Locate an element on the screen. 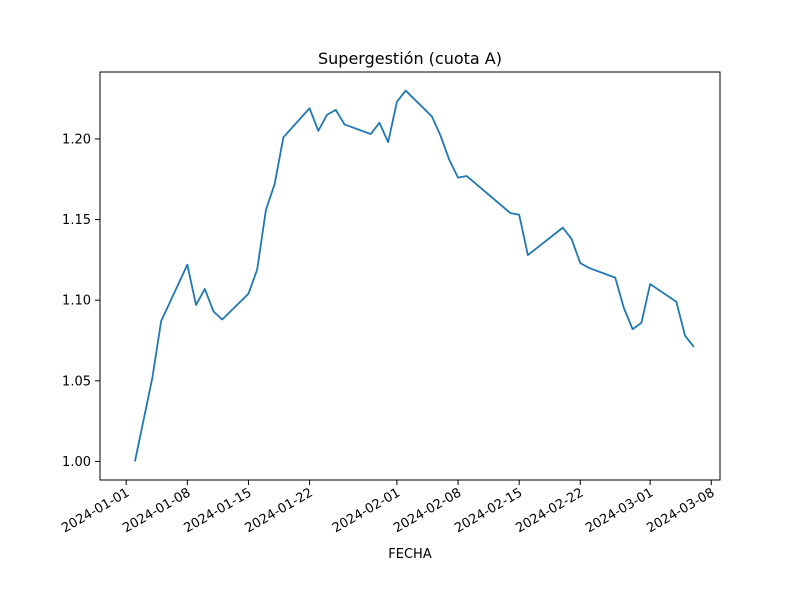 The height and width of the screenshot is (600, 800). y-tick-label: 1.05 is located at coordinates (76, 381).